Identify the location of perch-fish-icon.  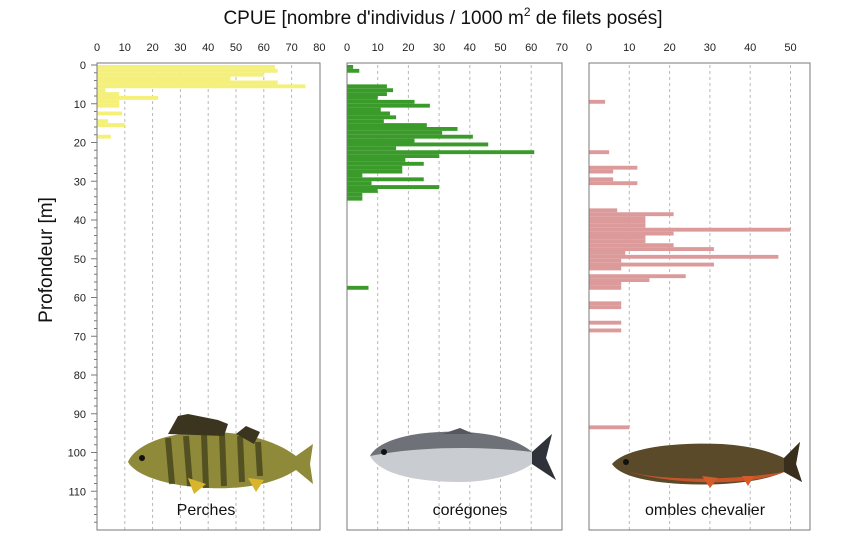
(220, 454).